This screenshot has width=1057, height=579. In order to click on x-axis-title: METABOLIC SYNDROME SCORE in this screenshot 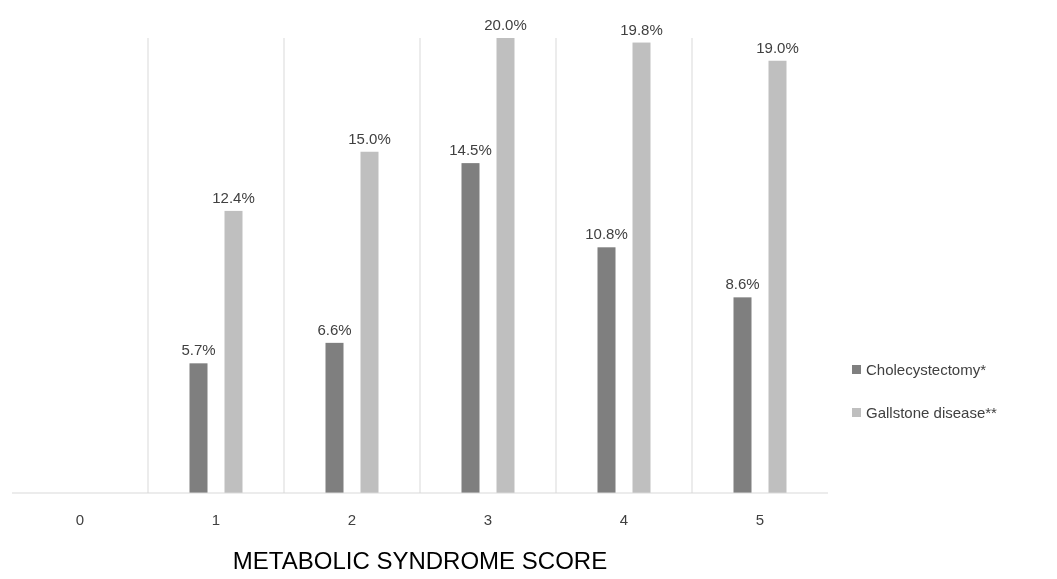, I will do `click(420, 560)`.